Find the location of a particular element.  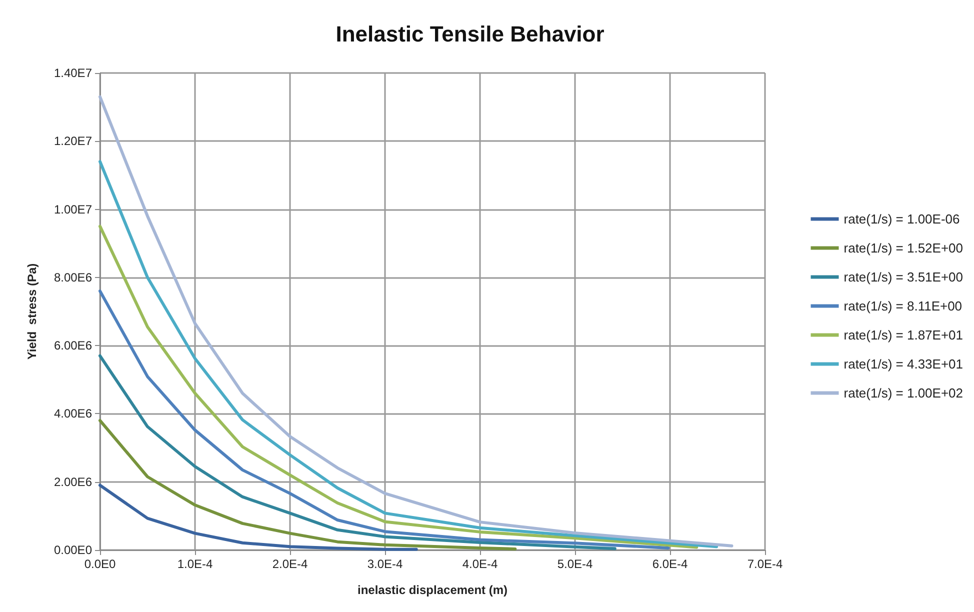

x-tick-label: 6.0E-4 is located at coordinates (670, 564).